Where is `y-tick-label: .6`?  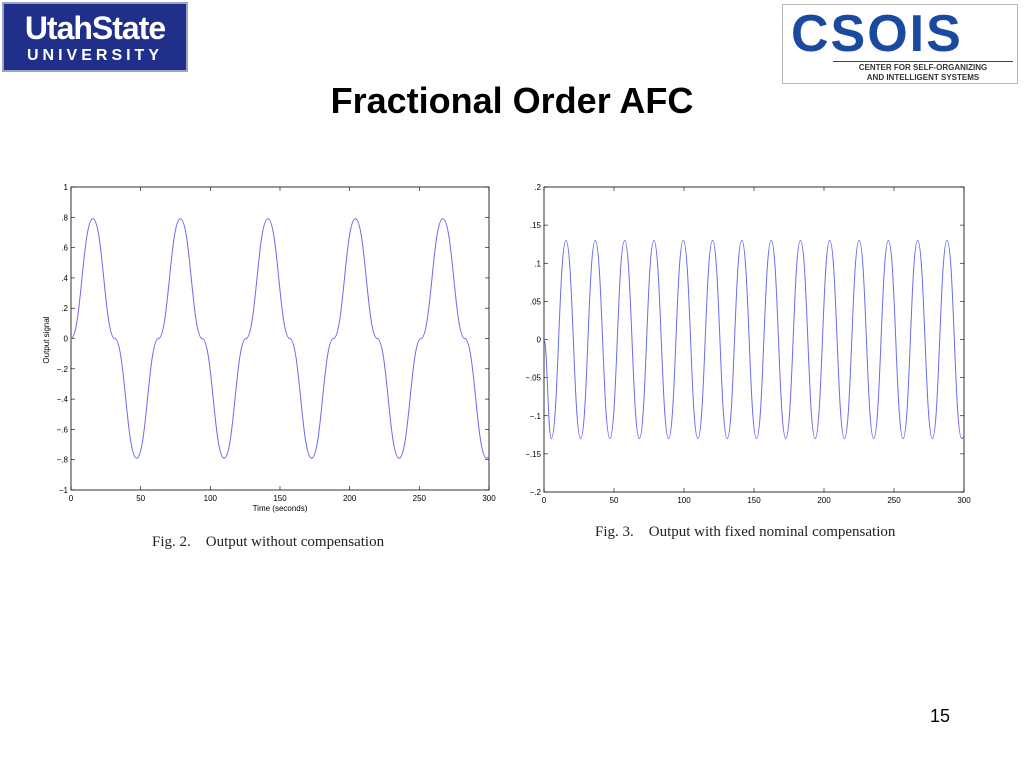 y-tick-label: .6 is located at coordinates (64, 248).